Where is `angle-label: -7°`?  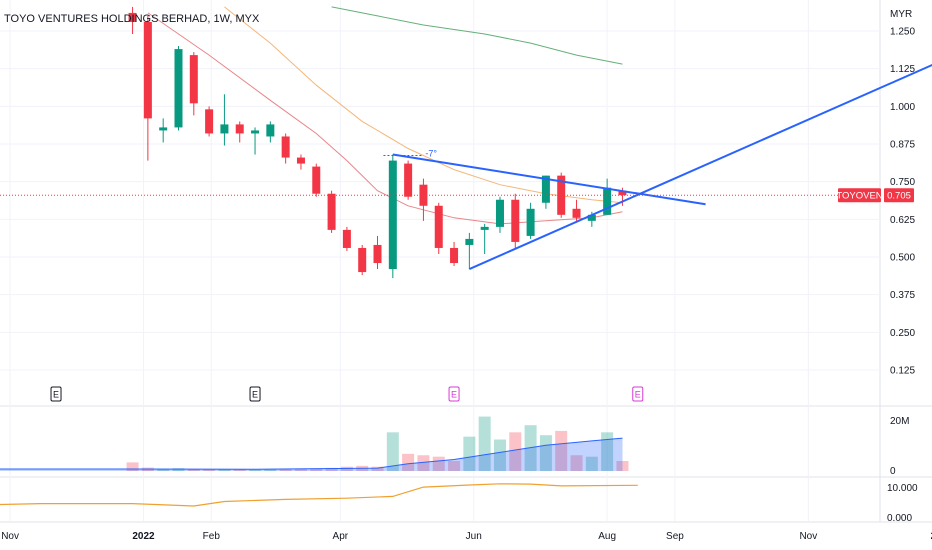
angle-label: -7° is located at coordinates (431, 154).